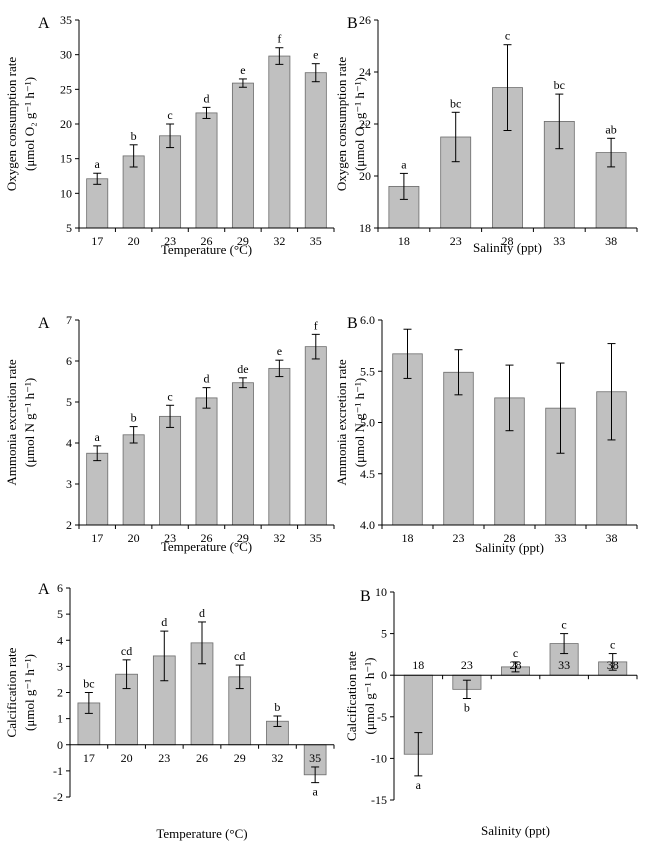  I want to click on y-tick-label: -2, so click(58, 797).